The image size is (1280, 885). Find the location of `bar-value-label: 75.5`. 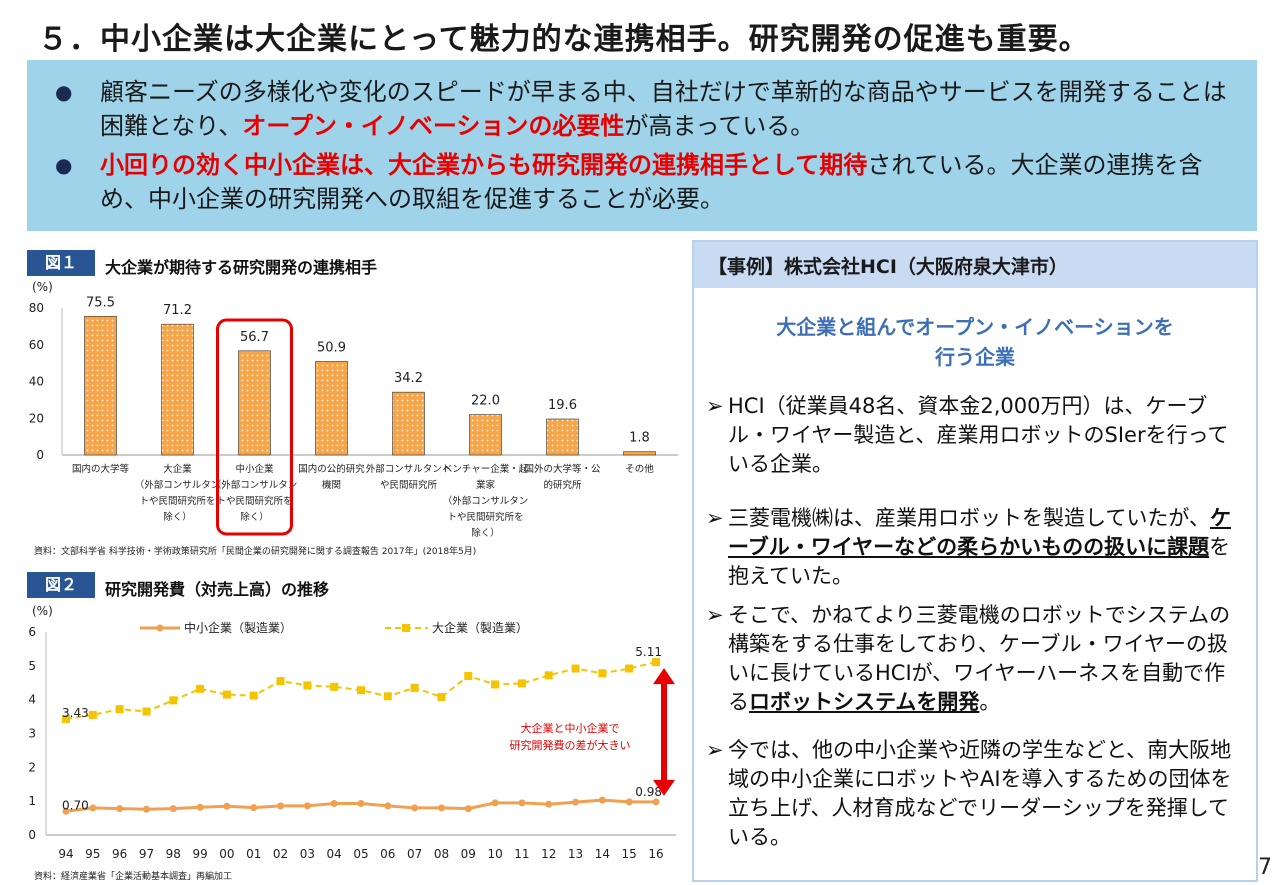

bar-value-label: 75.5 is located at coordinates (100, 302).